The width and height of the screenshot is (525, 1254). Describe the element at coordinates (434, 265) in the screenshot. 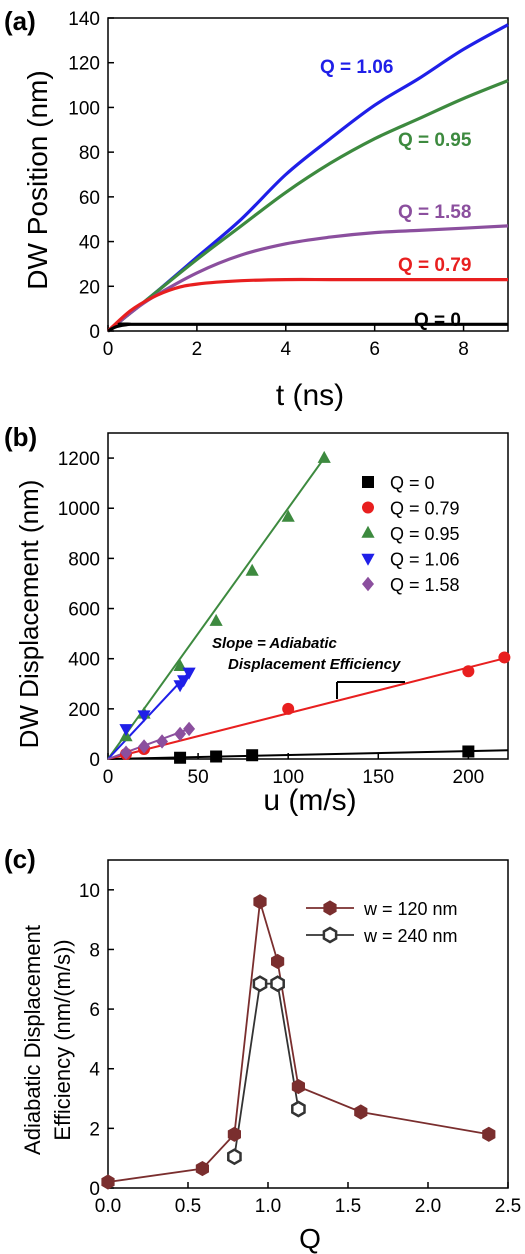

I see `panel-a-series-label: Q = 0.79` at that location.